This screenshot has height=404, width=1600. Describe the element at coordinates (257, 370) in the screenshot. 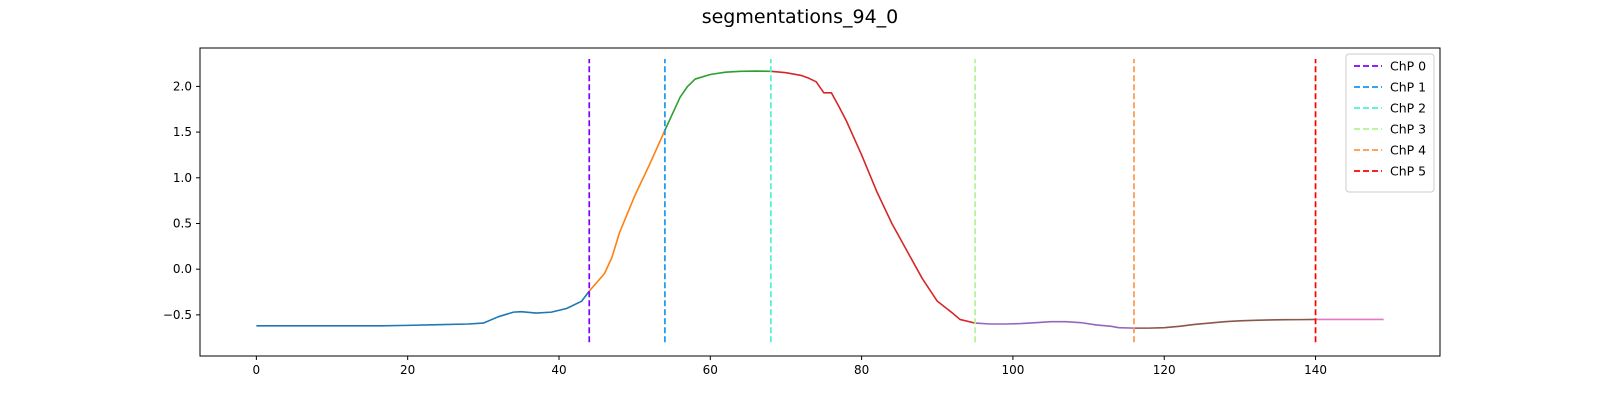

I see `x-tick-label: 0` at that location.